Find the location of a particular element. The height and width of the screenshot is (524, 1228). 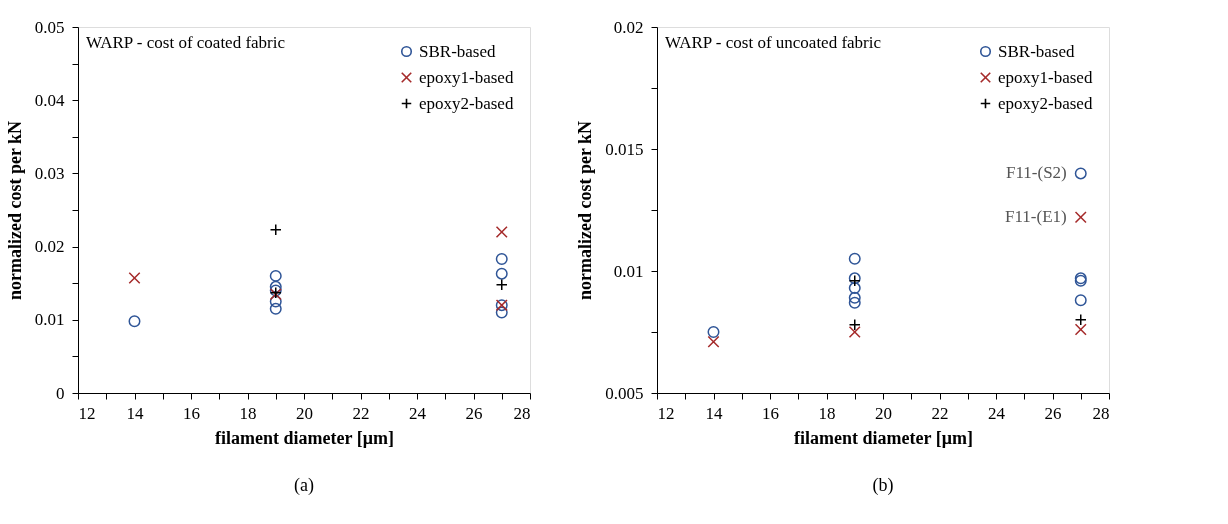

y-tick-label: 0.04 is located at coordinates (49, 100).